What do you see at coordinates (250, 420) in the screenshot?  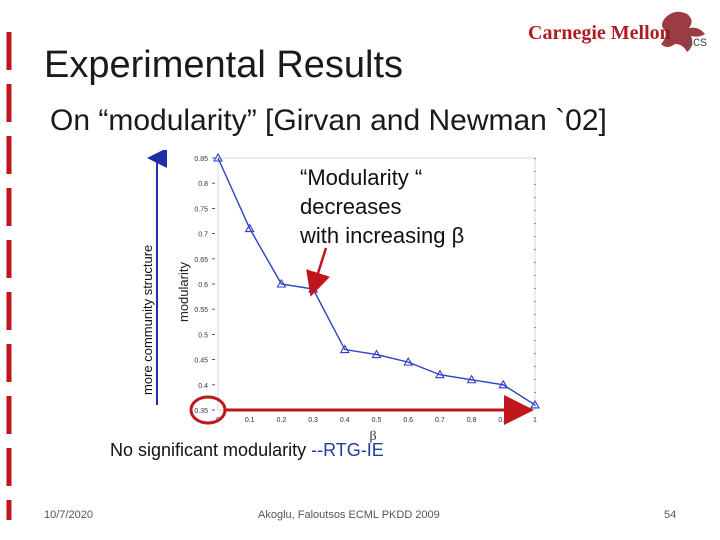 I see `x-tick-label: 0.1` at bounding box center [250, 420].